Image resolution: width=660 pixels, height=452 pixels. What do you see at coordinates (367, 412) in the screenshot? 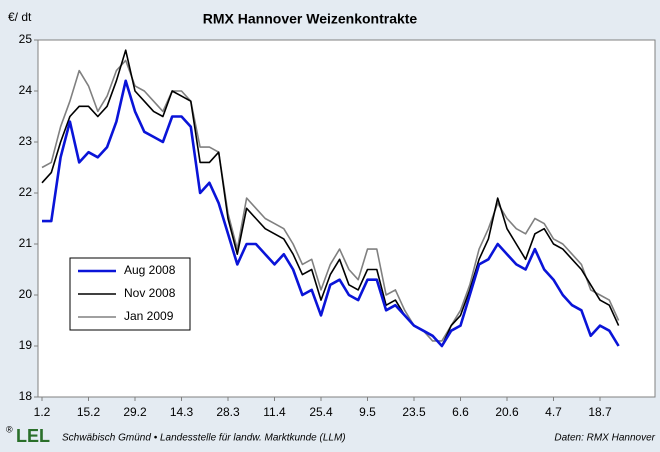
I see `x-tick-label: 9.5` at bounding box center [367, 412].